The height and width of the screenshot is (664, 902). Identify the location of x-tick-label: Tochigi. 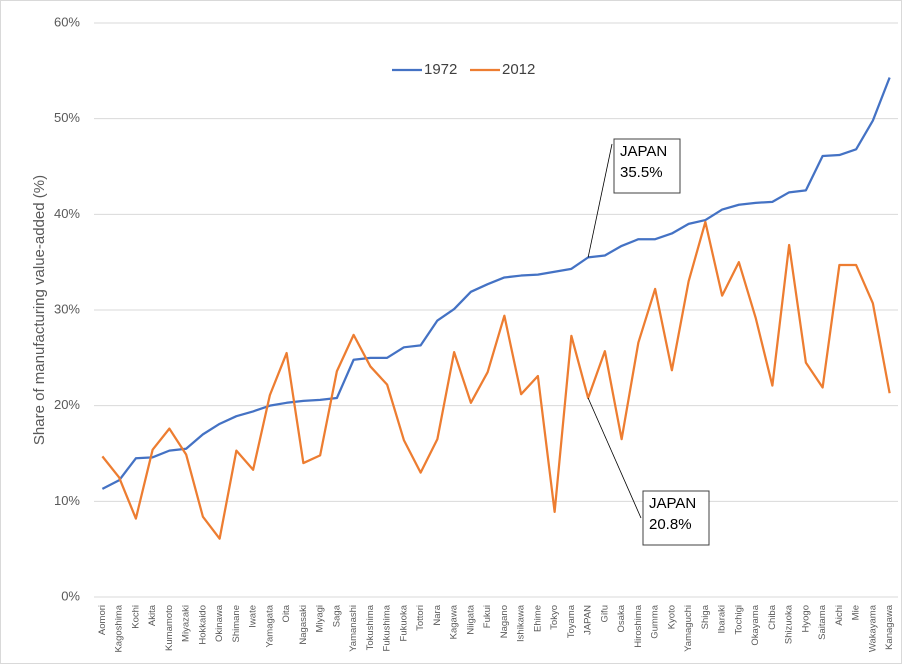
(738, 620).